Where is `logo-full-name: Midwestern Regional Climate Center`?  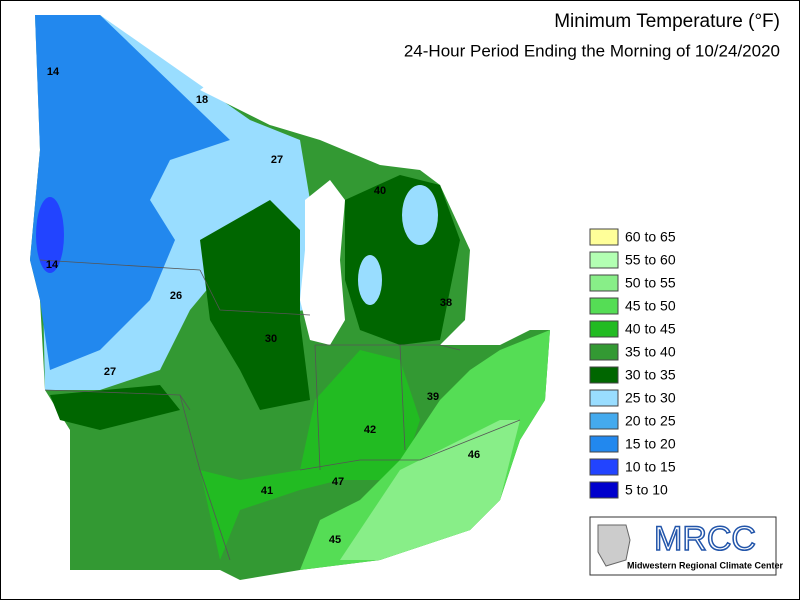 logo-full-name: Midwestern Regional Climate Center is located at coordinates (705, 565).